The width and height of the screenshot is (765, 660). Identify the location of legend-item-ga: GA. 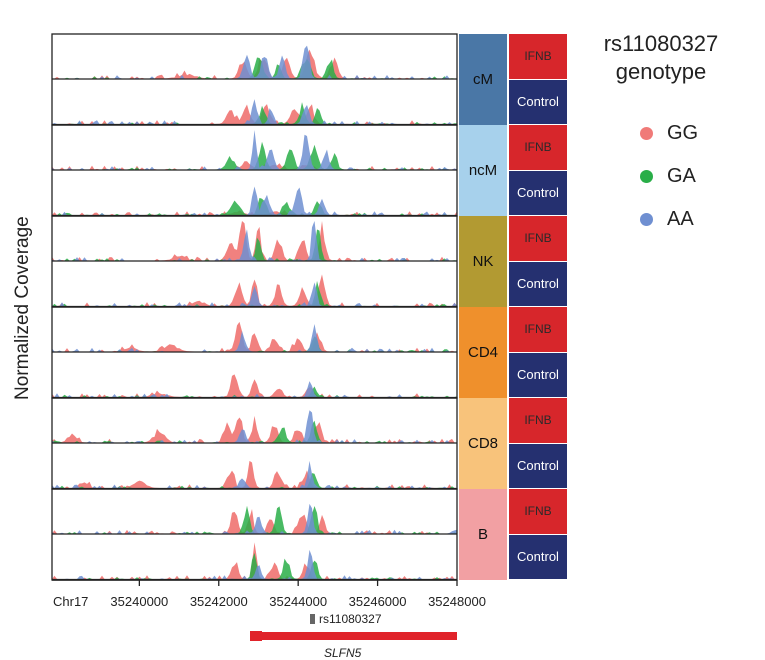
(668, 176).